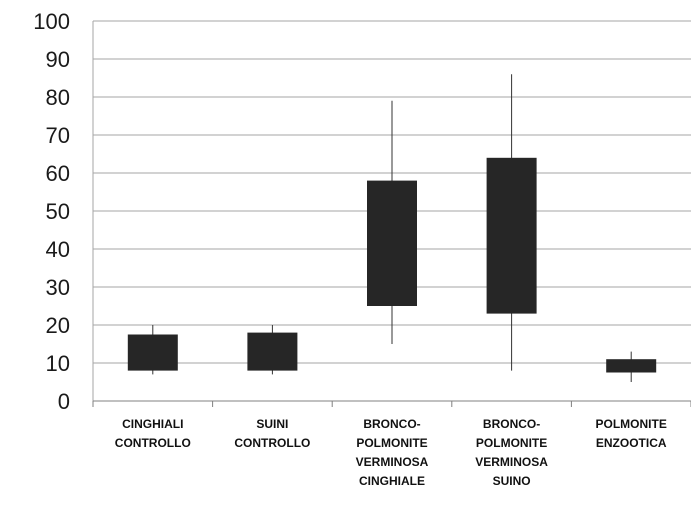  What do you see at coordinates (58, 135) in the screenshot?
I see `y-tick-label: 70` at bounding box center [58, 135].